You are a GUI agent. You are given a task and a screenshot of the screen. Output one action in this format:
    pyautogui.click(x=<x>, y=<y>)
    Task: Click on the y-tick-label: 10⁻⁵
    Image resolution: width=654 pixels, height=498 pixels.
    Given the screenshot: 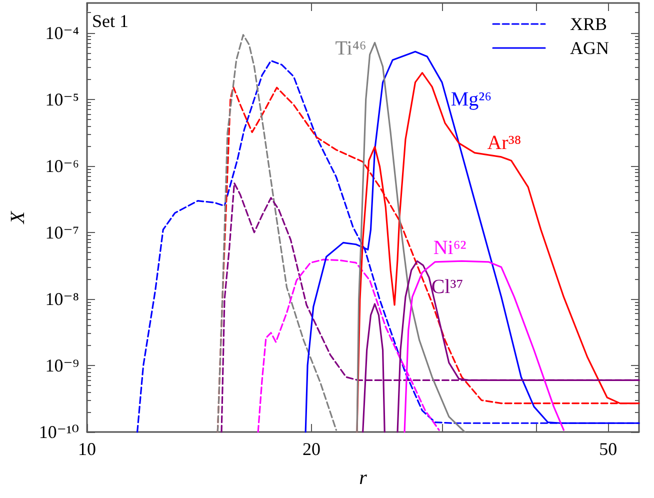 What is the action you would take?
    pyautogui.click(x=62, y=99)
    